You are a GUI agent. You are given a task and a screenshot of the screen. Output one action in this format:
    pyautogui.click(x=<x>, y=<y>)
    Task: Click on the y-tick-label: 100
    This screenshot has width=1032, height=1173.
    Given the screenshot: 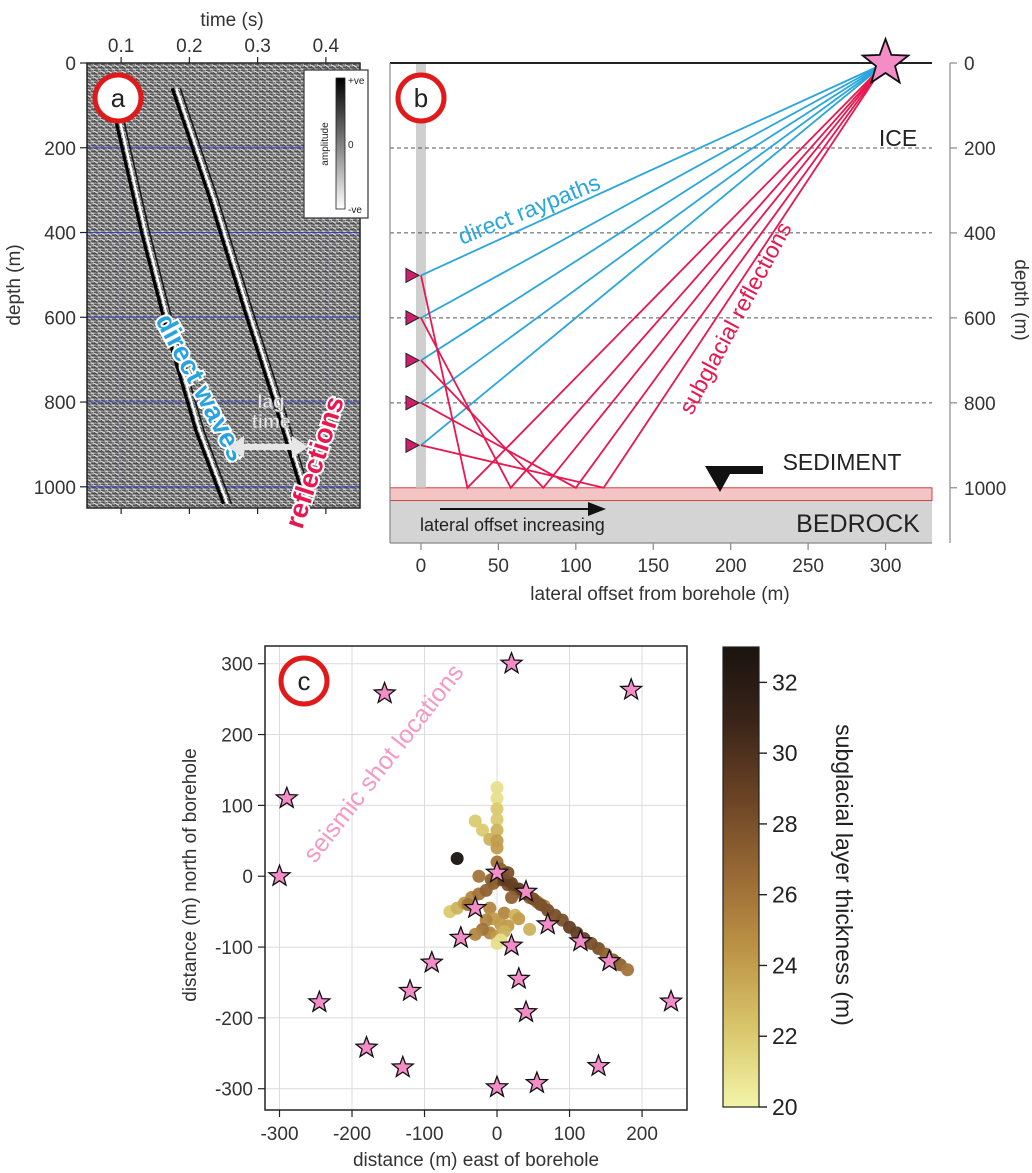 What is the action you would take?
    pyautogui.click(x=237, y=806)
    